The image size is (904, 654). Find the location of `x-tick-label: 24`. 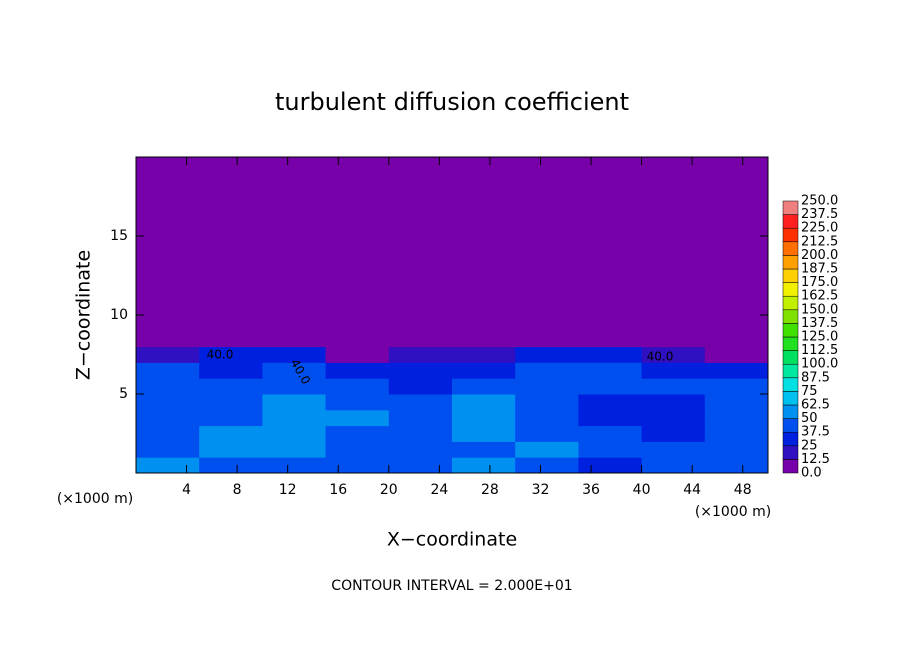

x-tick-label: 24 is located at coordinates (439, 490).